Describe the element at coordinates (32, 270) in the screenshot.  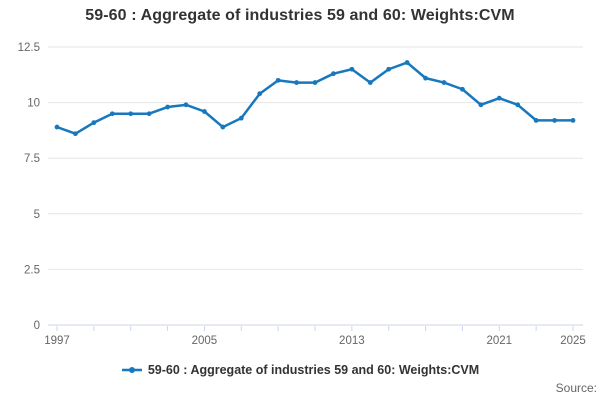
I see `y-tick-label: 2.5` at that location.